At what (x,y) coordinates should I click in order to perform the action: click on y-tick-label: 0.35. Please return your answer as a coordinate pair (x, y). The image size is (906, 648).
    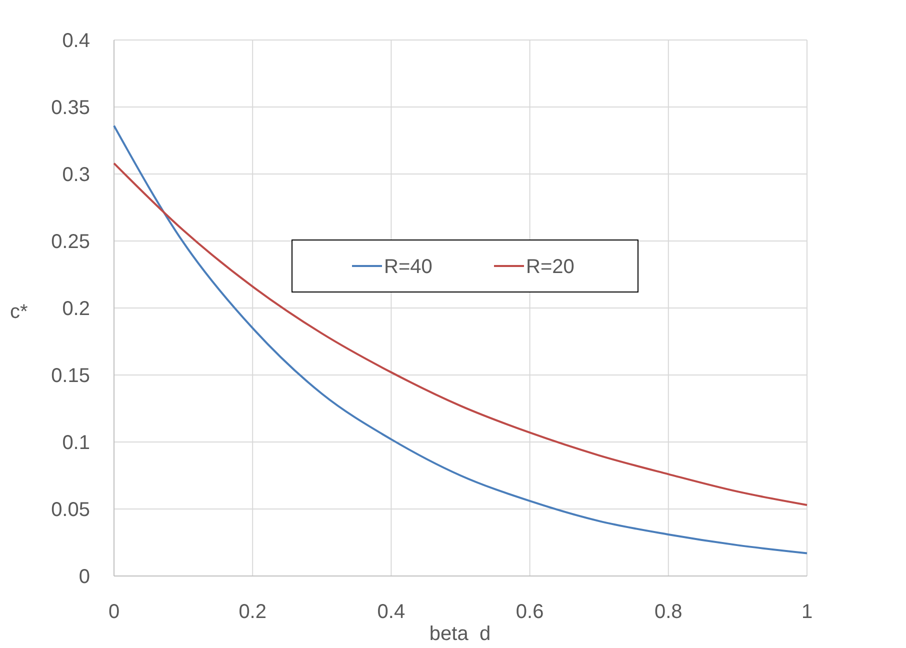
    Looking at the image, I should click on (70, 108).